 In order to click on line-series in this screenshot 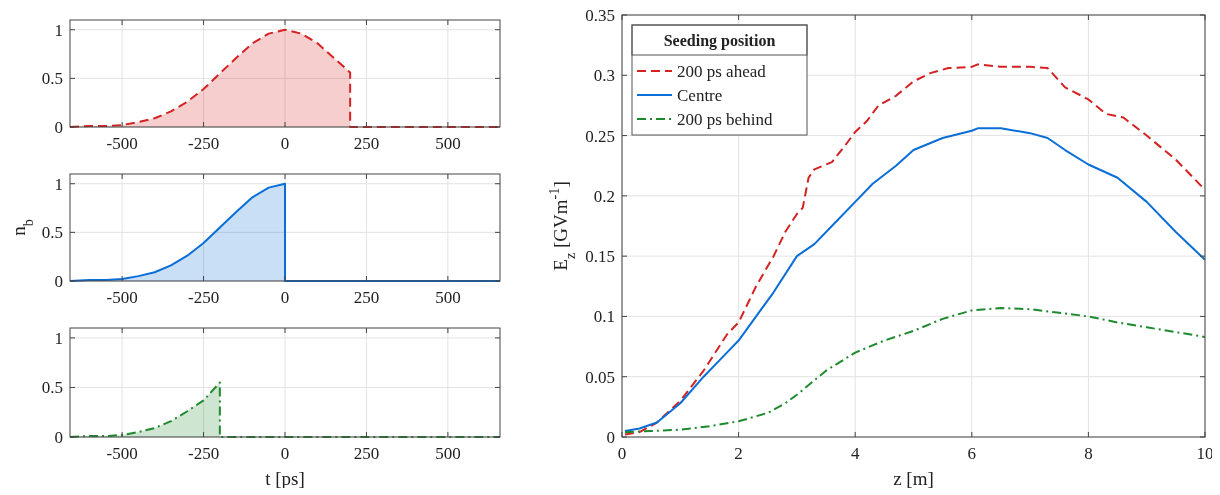, I will do `click(914, 370)`.